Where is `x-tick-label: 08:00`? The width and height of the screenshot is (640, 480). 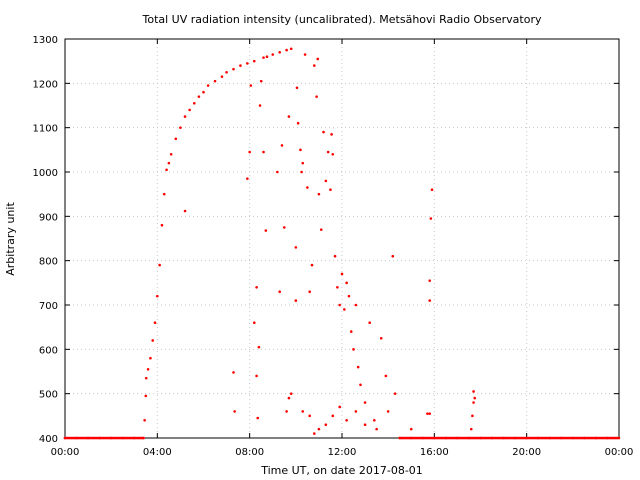 x-tick-label: 08:00 is located at coordinates (249, 452).